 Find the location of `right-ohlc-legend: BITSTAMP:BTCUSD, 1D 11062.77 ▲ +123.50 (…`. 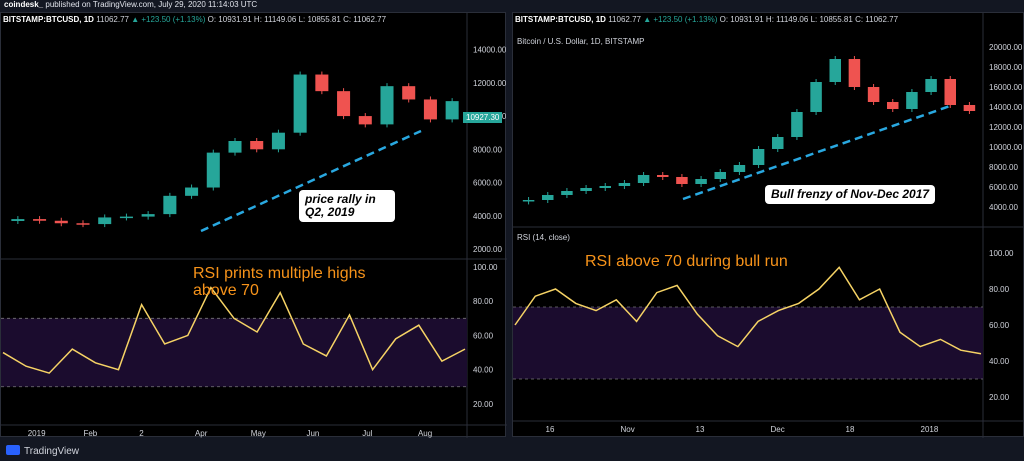

right-ohlc-legend: BITSTAMP:BTCUSD, 1D 11062.77 ▲ +123.50 (… is located at coordinates (706, 19).